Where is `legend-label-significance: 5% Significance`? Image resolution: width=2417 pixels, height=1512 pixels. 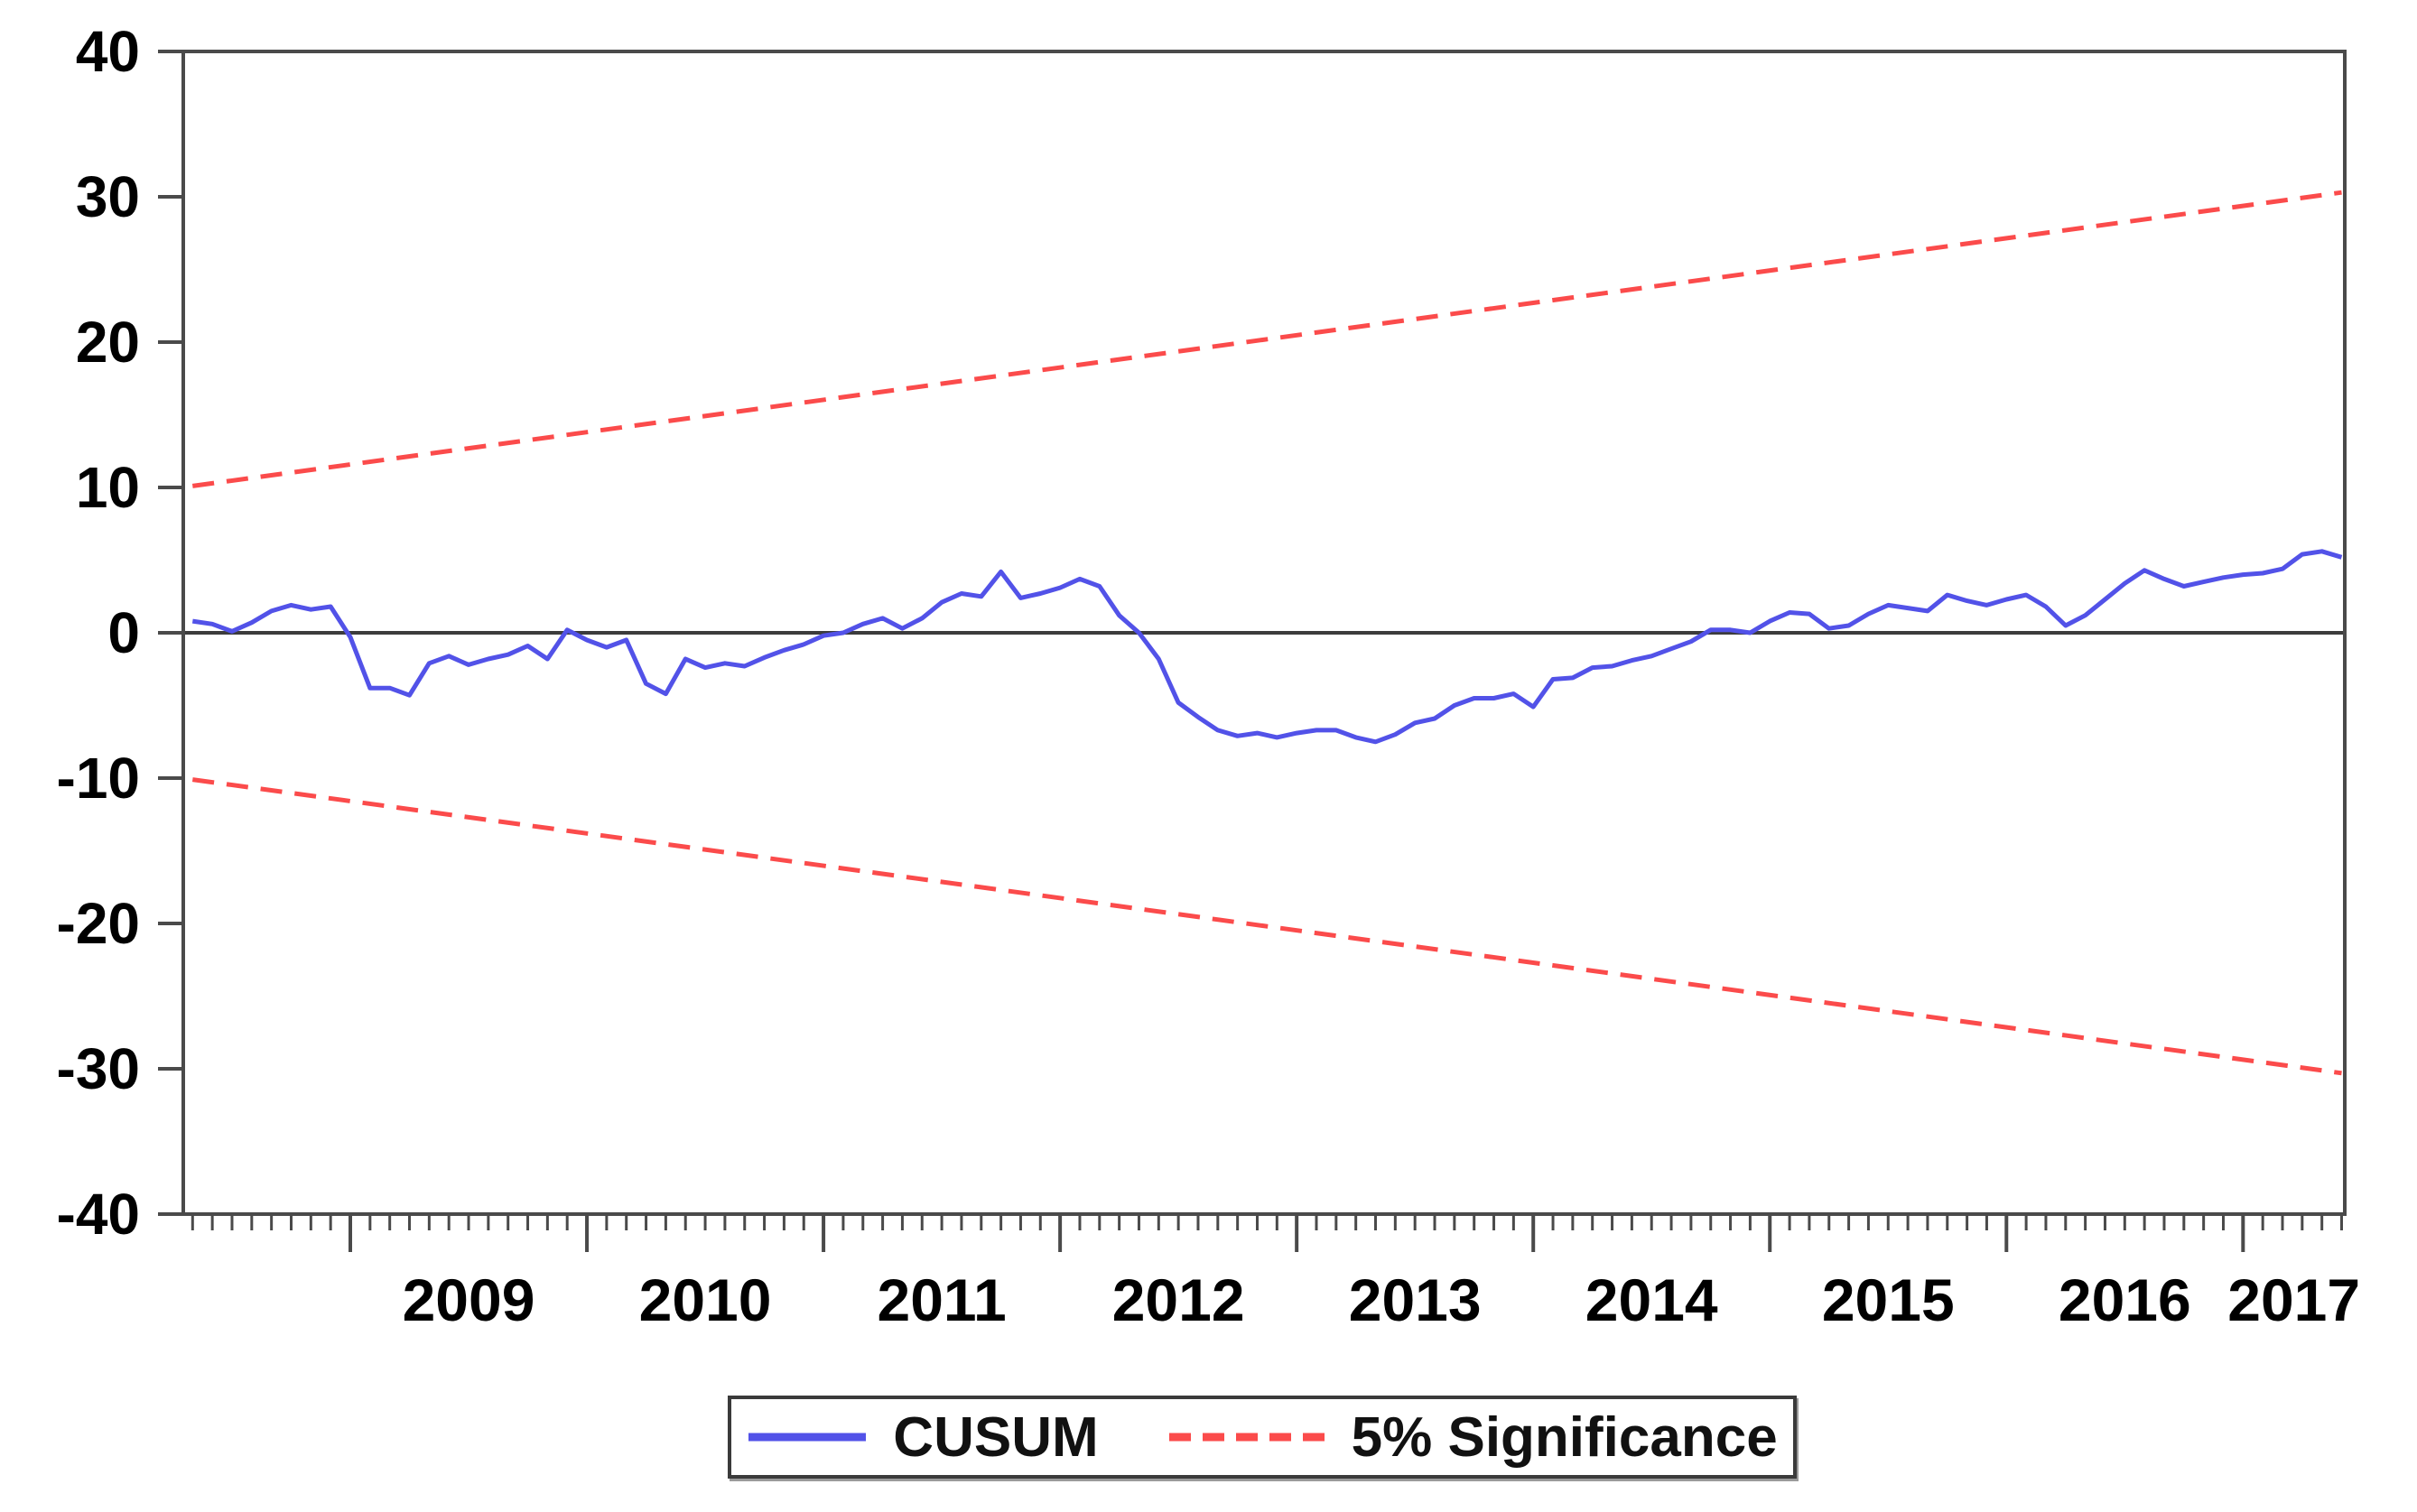
legend-label-significance: 5% Significance is located at coordinates (1564, 1437).